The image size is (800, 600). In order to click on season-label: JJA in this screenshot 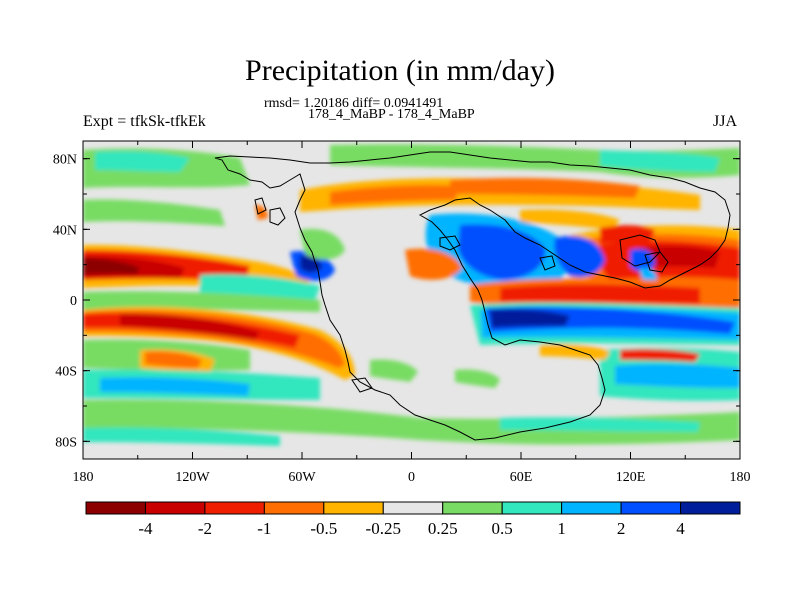, I will do `click(725, 121)`.